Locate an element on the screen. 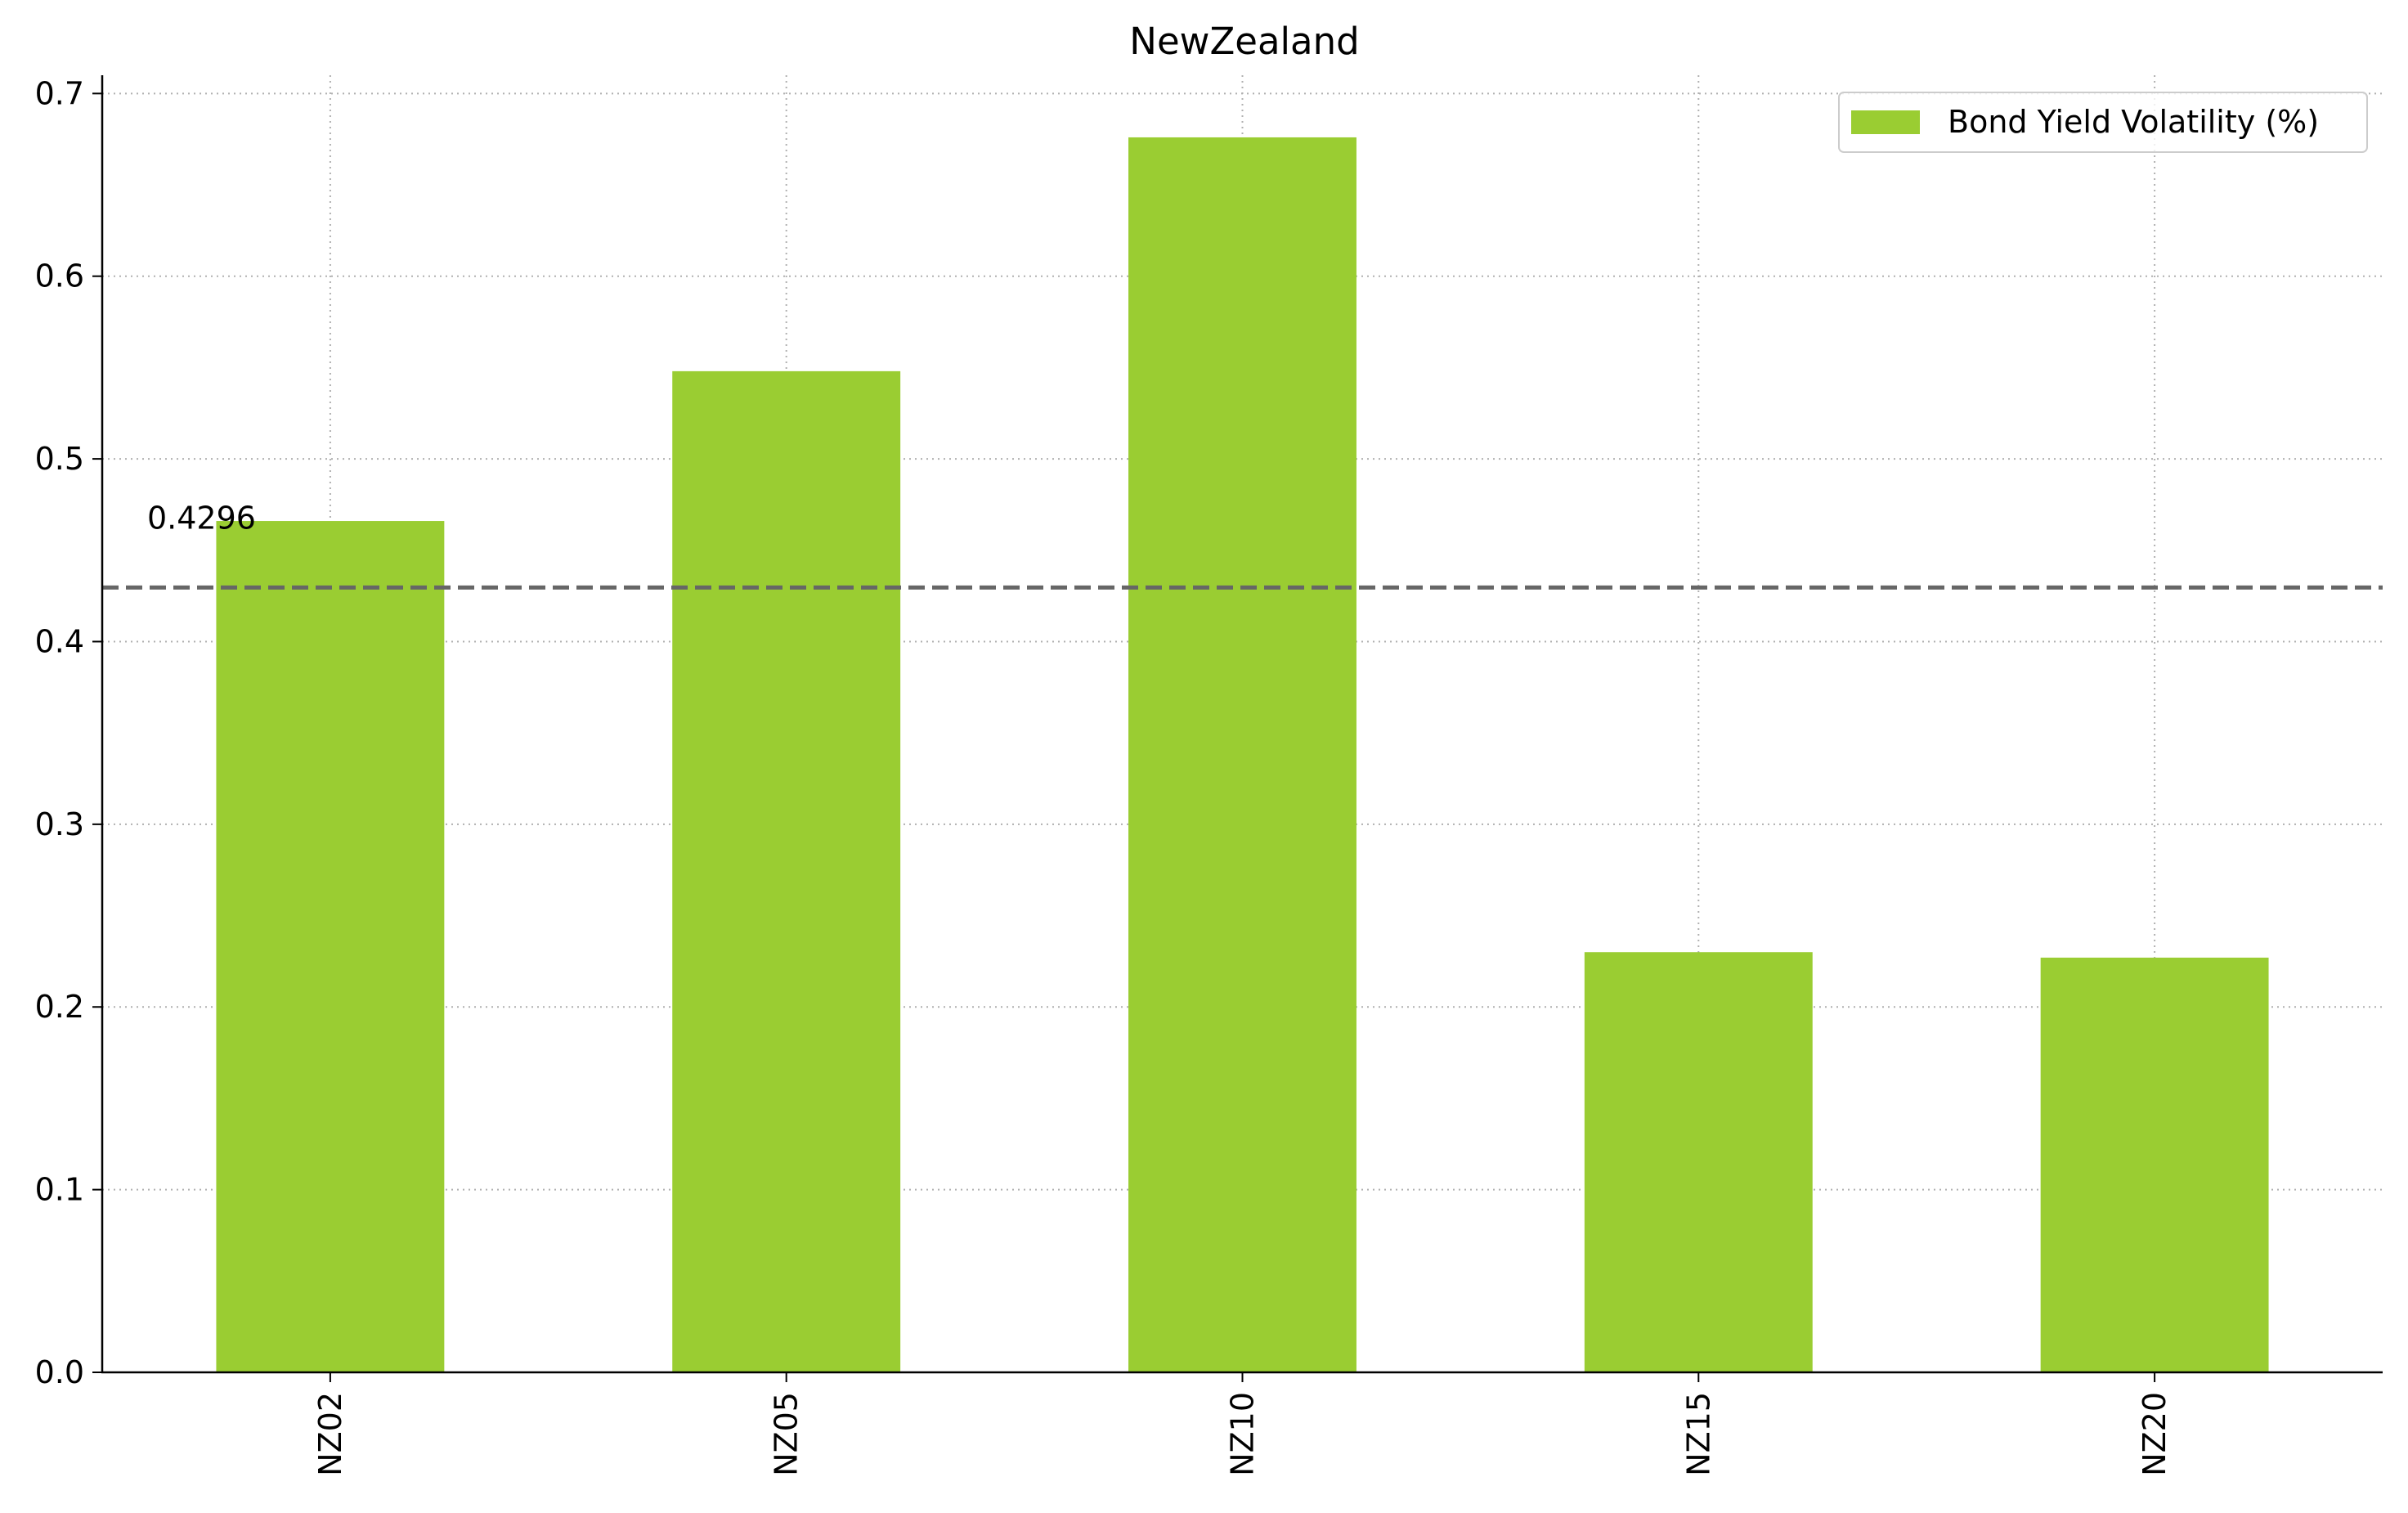  reference-line-group: 0.4296 is located at coordinates (1242, 545).